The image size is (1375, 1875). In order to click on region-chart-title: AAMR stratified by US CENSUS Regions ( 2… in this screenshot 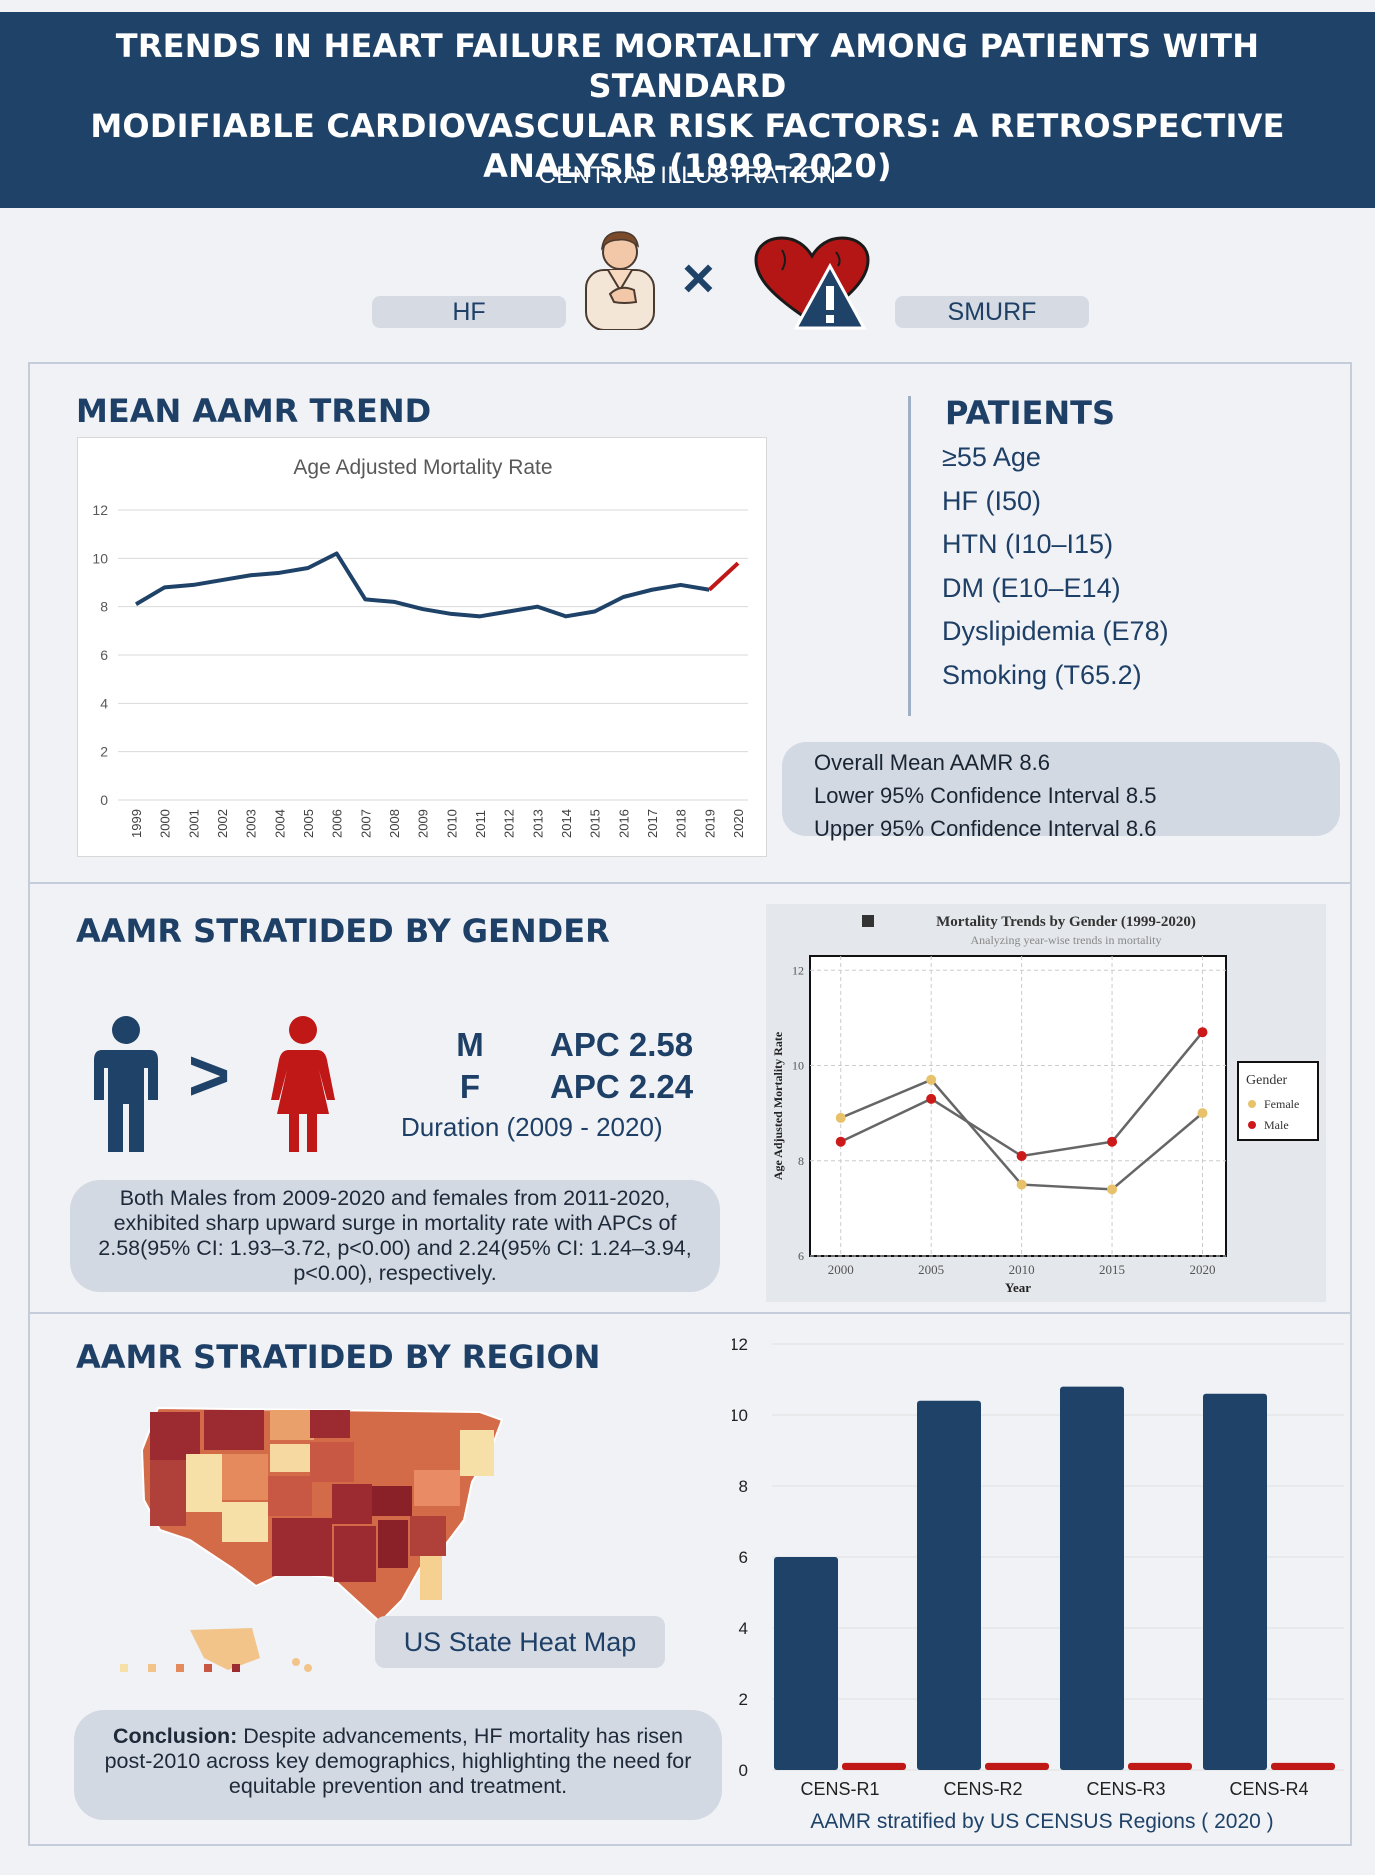, I will do `click(1041, 1821)`.